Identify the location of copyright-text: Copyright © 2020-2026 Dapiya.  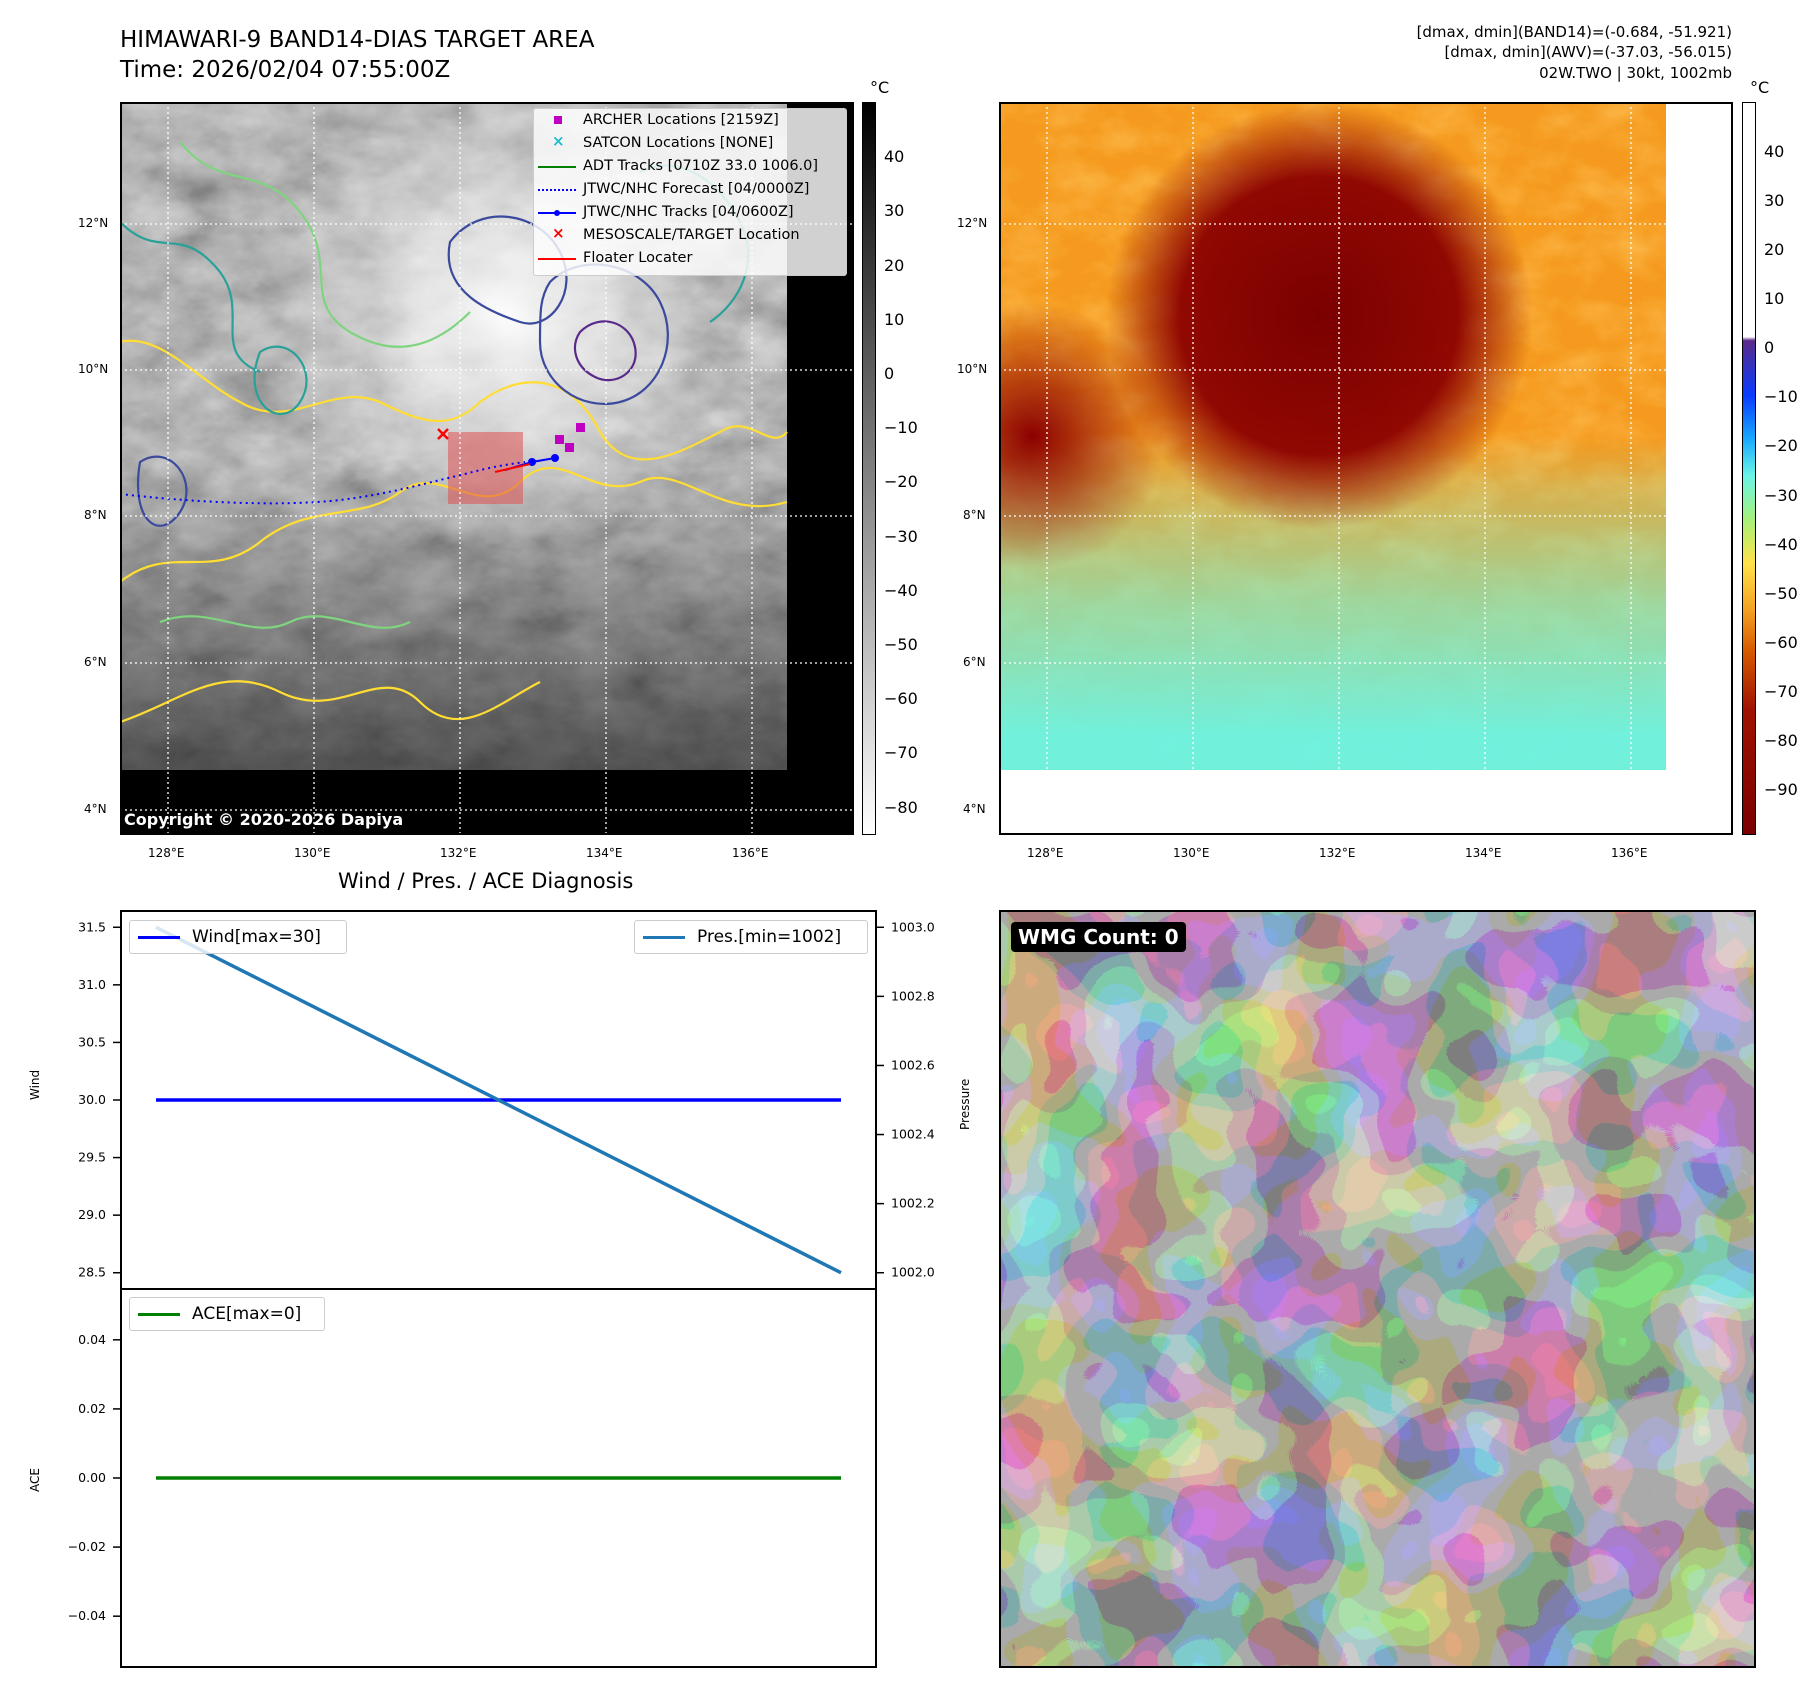
(264, 819).